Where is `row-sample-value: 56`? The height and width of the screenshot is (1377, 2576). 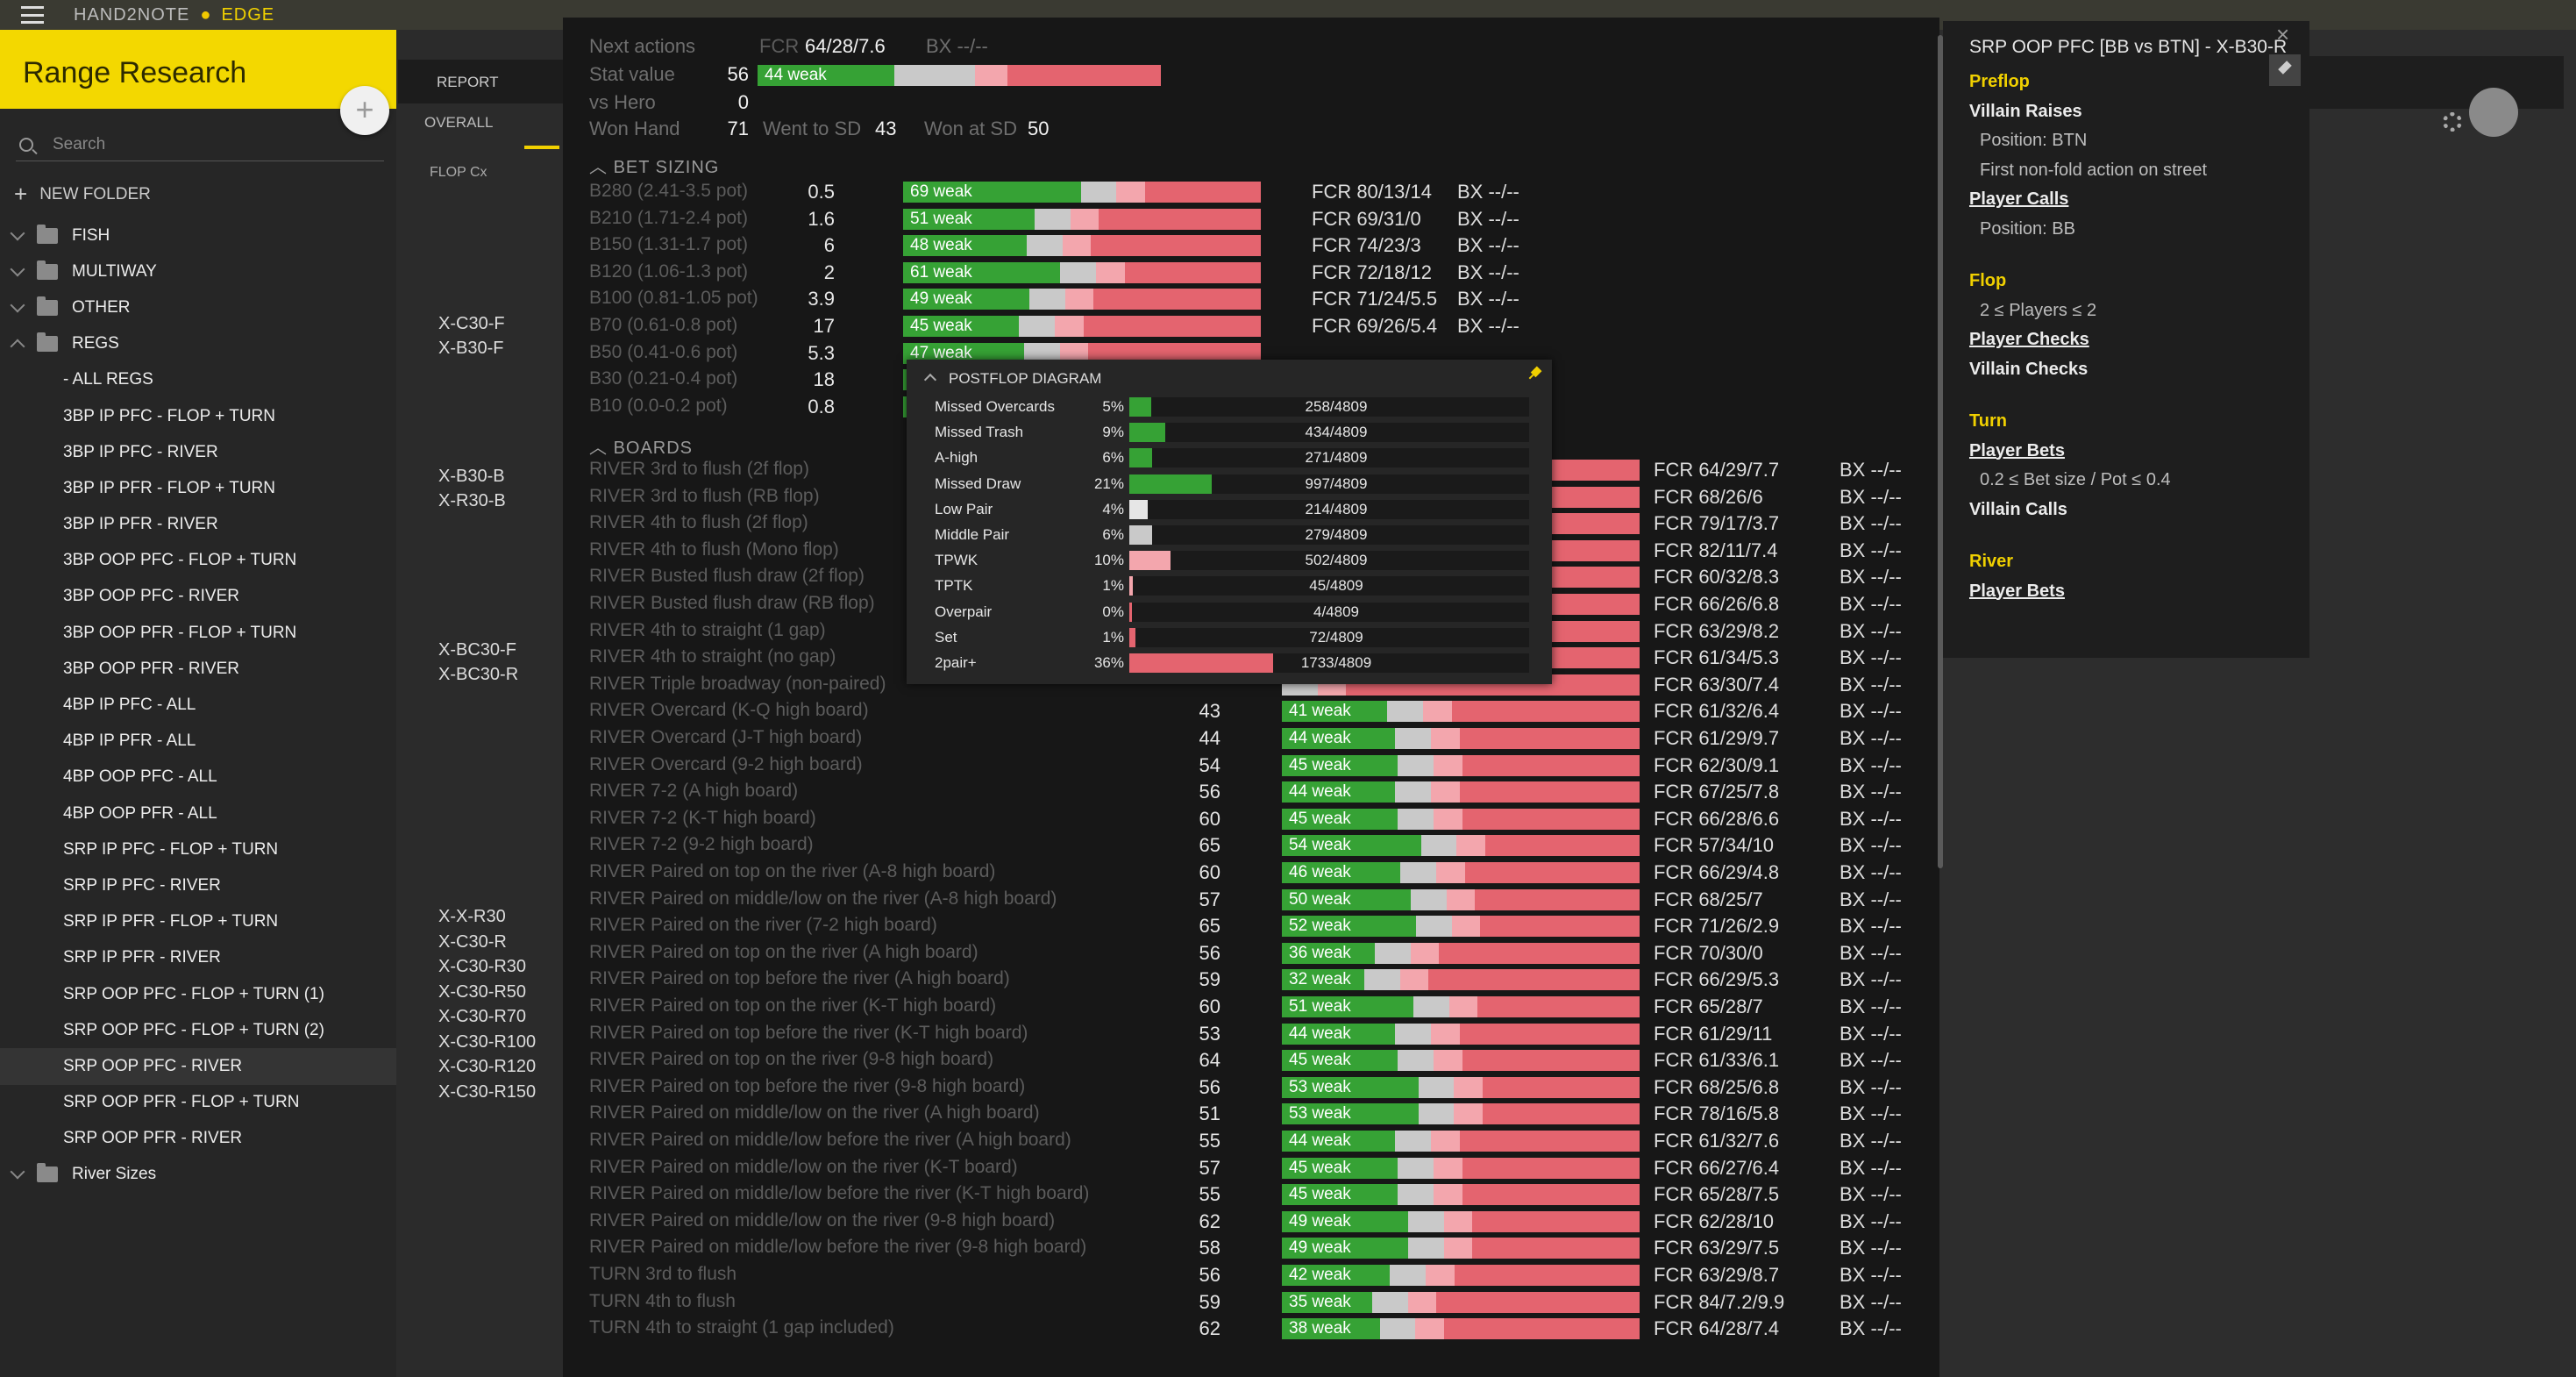 row-sample-value: 56 is located at coordinates (1209, 1275).